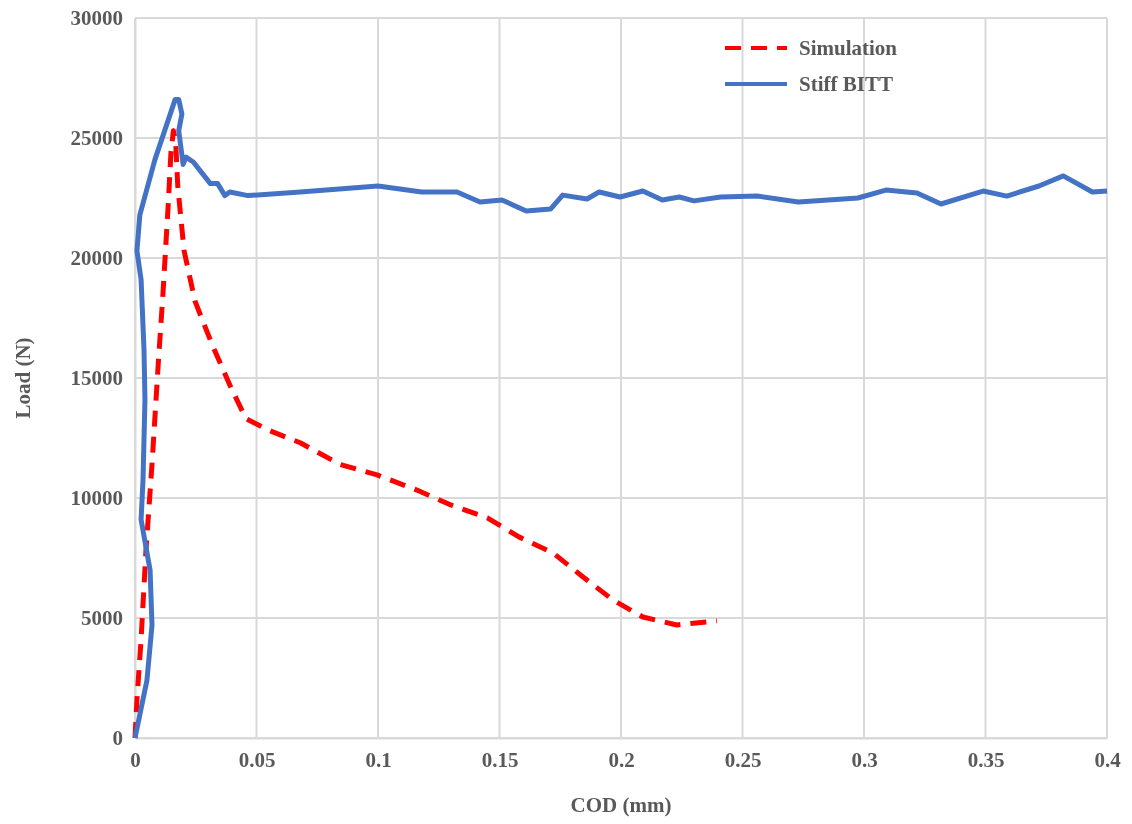 This screenshot has width=1132, height=824. Describe the element at coordinates (96, 258) in the screenshot. I see `y-tick-label: 20000` at that location.